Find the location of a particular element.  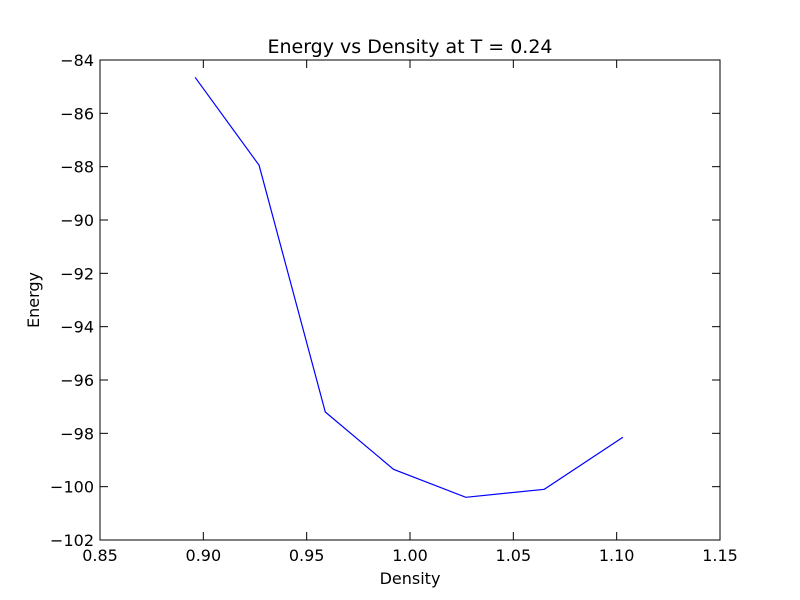

y-axis-label: Energy is located at coordinates (33, 300).